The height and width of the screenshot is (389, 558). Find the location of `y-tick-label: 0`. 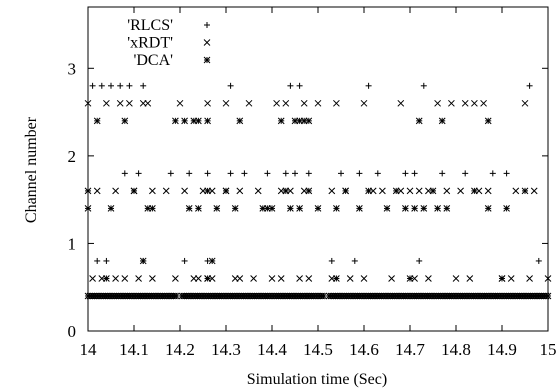

y-tick-label: 0 is located at coordinates (72, 331).